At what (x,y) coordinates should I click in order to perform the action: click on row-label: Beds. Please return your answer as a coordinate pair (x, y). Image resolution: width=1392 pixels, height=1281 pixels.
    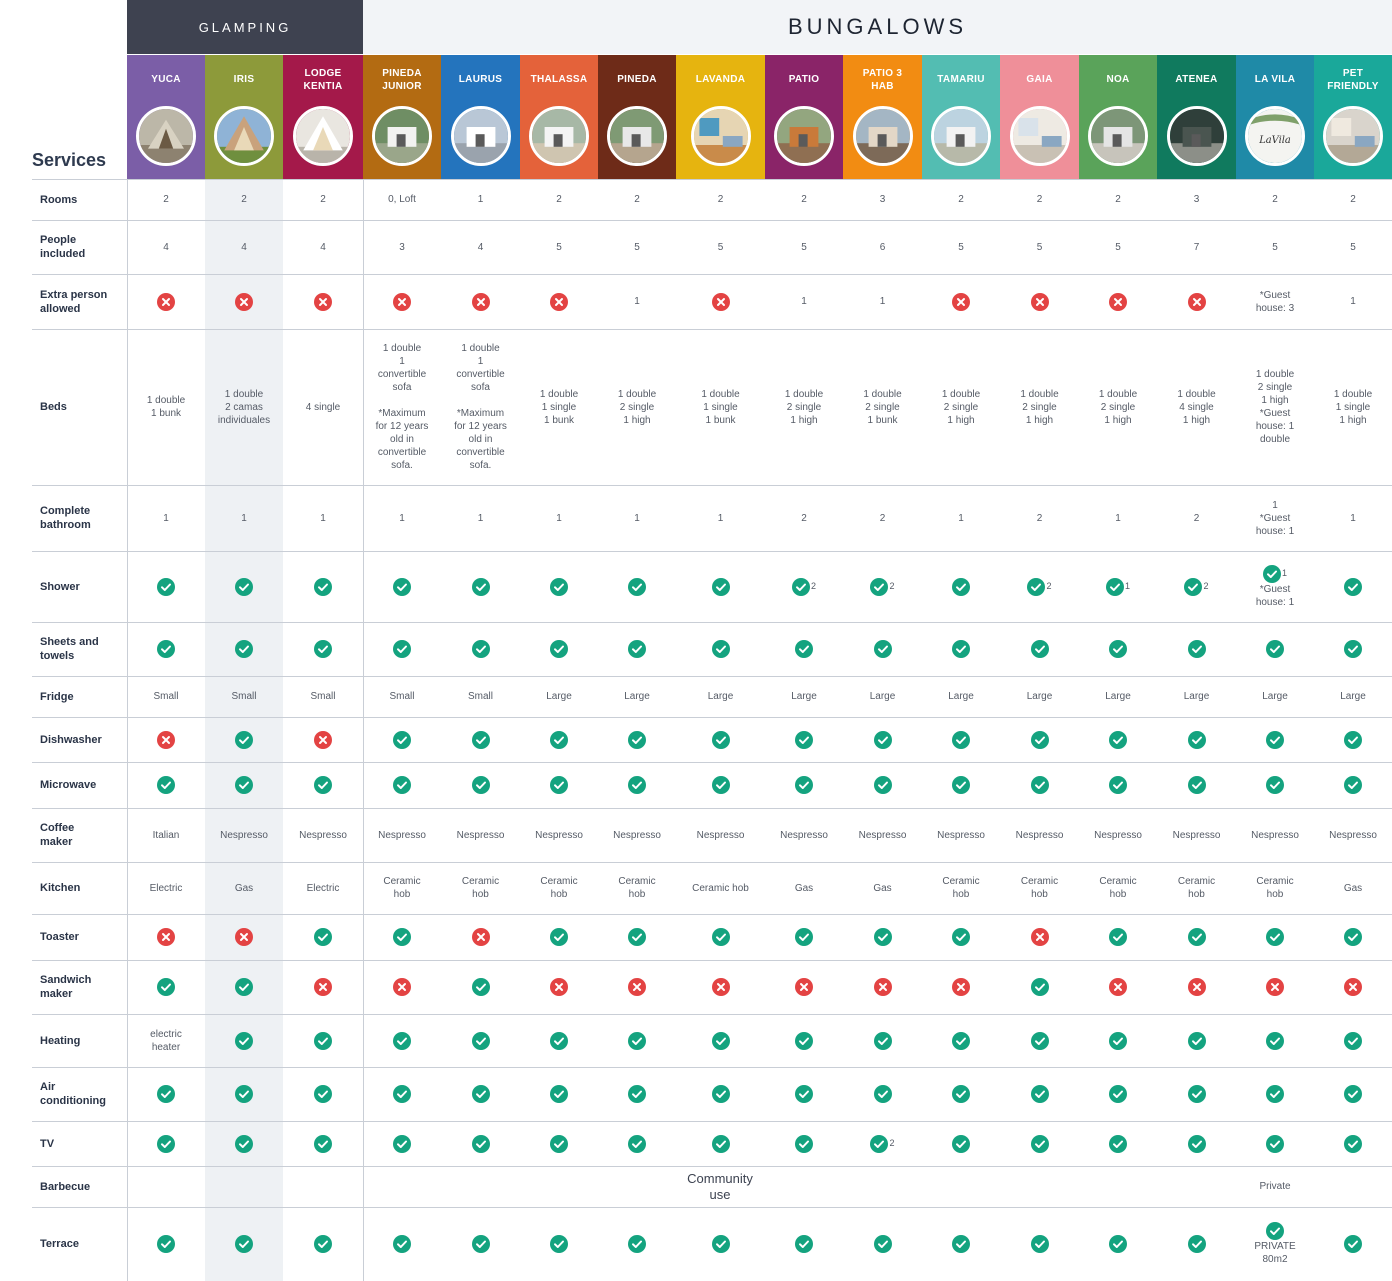
    Looking at the image, I should click on (53, 407).